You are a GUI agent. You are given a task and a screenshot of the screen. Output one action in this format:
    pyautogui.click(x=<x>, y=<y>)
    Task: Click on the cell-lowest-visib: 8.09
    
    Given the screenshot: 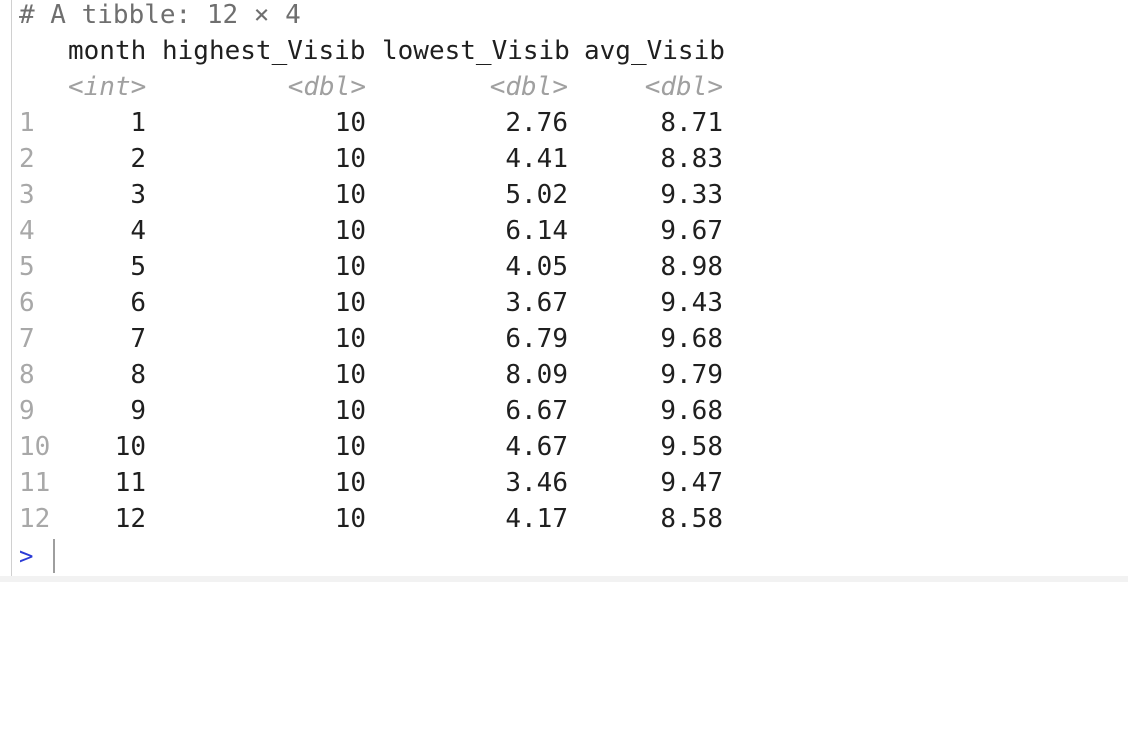 What is the action you would take?
    pyautogui.click(x=536, y=375)
    